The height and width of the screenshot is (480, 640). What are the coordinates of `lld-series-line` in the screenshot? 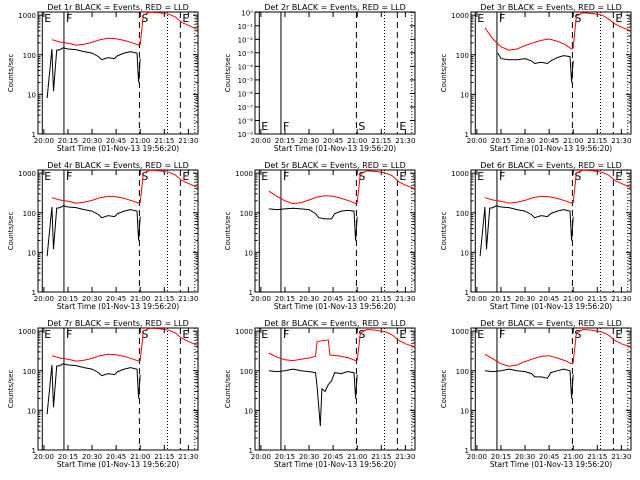 It's located at (125, 344).